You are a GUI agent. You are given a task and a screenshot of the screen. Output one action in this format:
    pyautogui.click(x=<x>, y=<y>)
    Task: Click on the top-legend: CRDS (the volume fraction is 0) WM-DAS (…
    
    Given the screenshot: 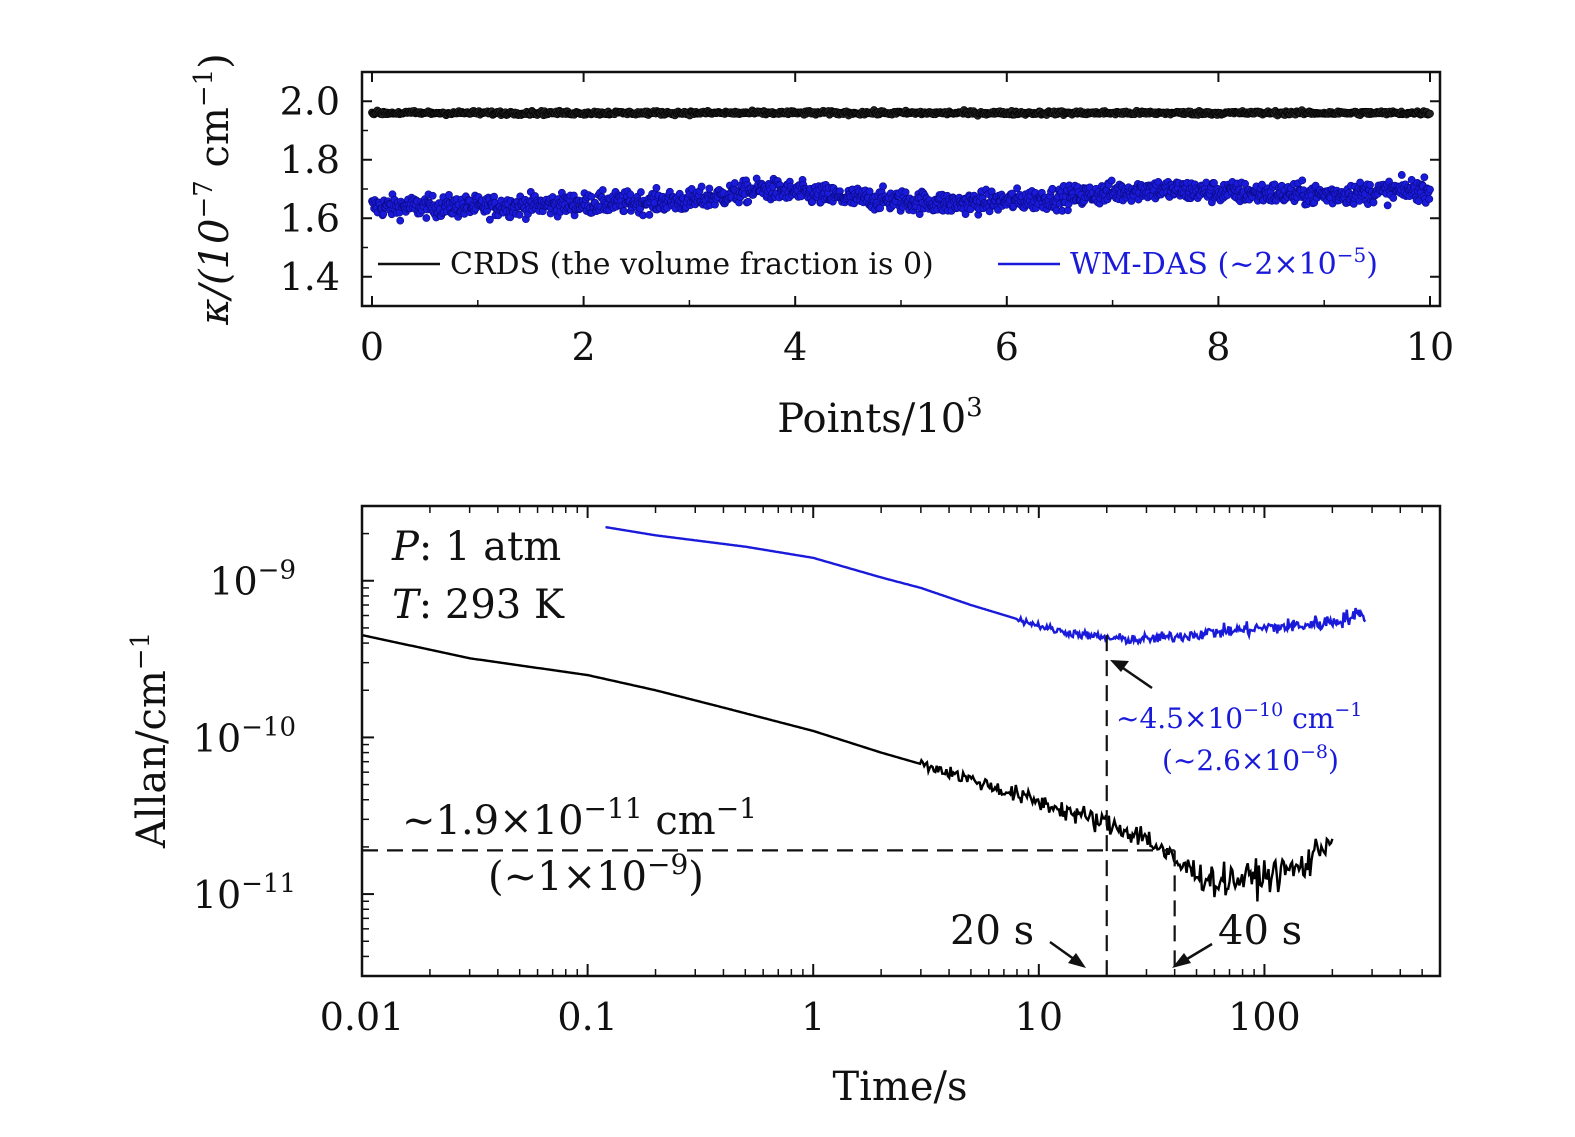 What is the action you would take?
    pyautogui.click(x=878, y=262)
    